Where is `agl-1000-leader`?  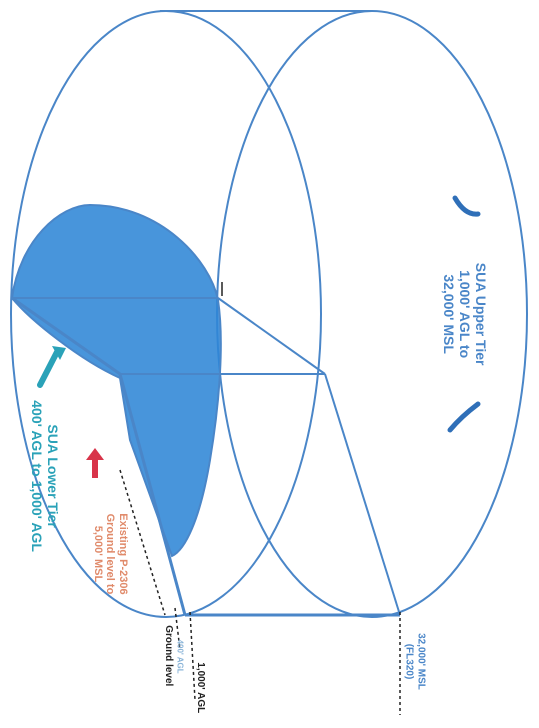 agl-1000-leader is located at coordinates (192, 656).